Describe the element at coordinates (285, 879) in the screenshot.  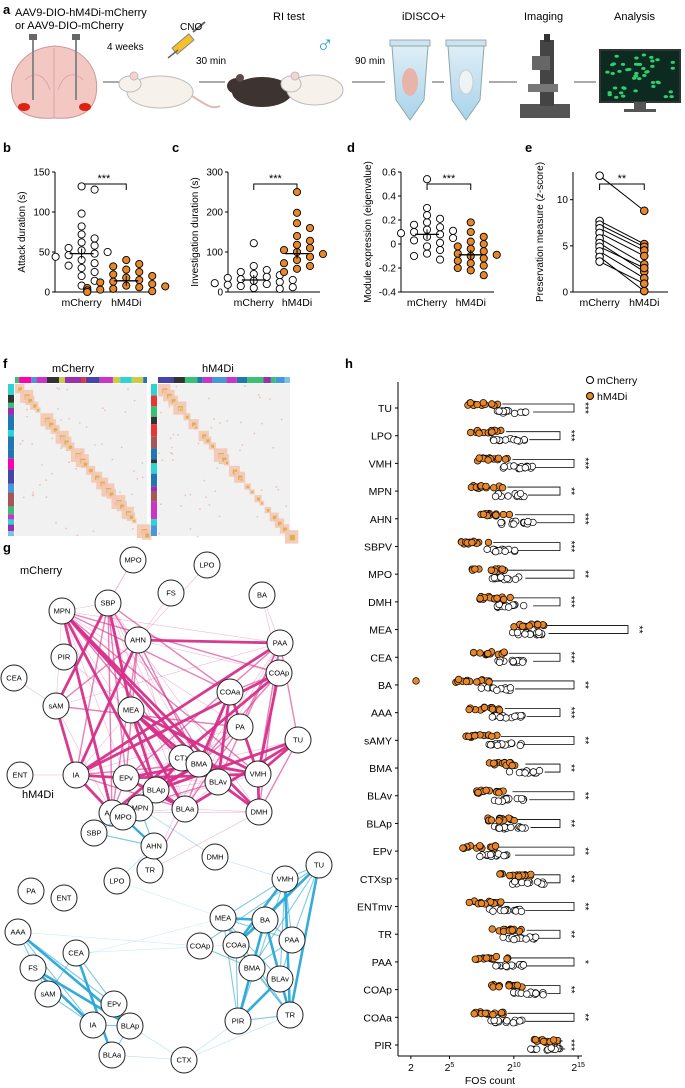
I see `node-label: VMH` at that location.